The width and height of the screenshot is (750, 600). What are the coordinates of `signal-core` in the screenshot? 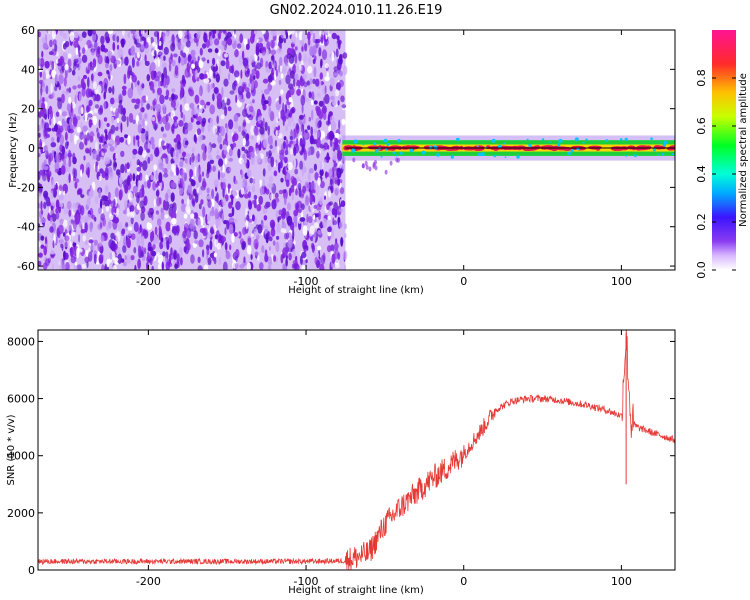 It's located at (537, 147).